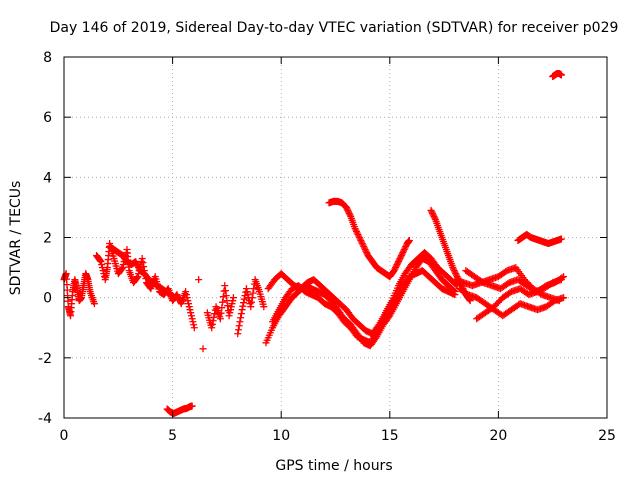  Describe the element at coordinates (45, 419) in the screenshot. I see `y-tick-label: -4` at that location.